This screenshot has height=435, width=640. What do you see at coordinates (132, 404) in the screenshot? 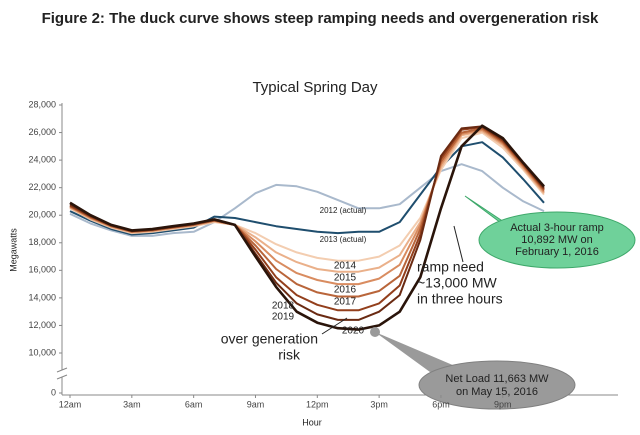
I see `x-tick-label: 3am` at bounding box center [132, 404].